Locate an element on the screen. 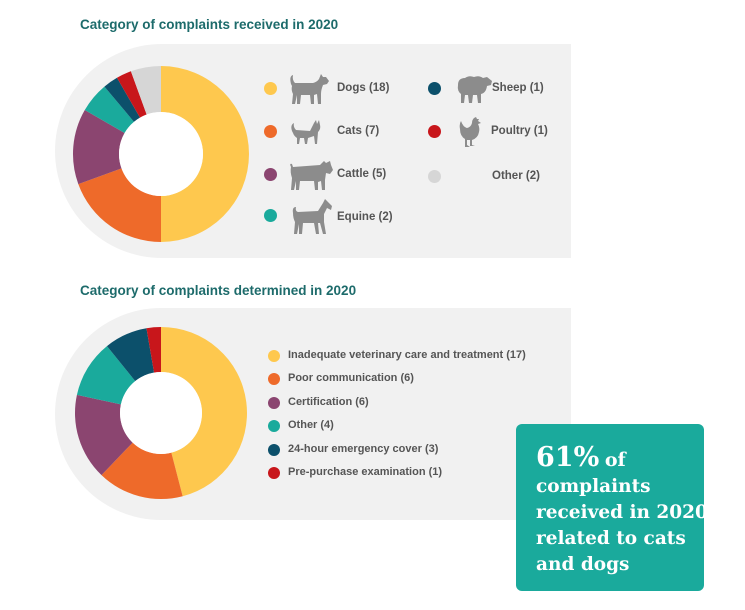  donut-slice-poor-communication is located at coordinates (142, 470).